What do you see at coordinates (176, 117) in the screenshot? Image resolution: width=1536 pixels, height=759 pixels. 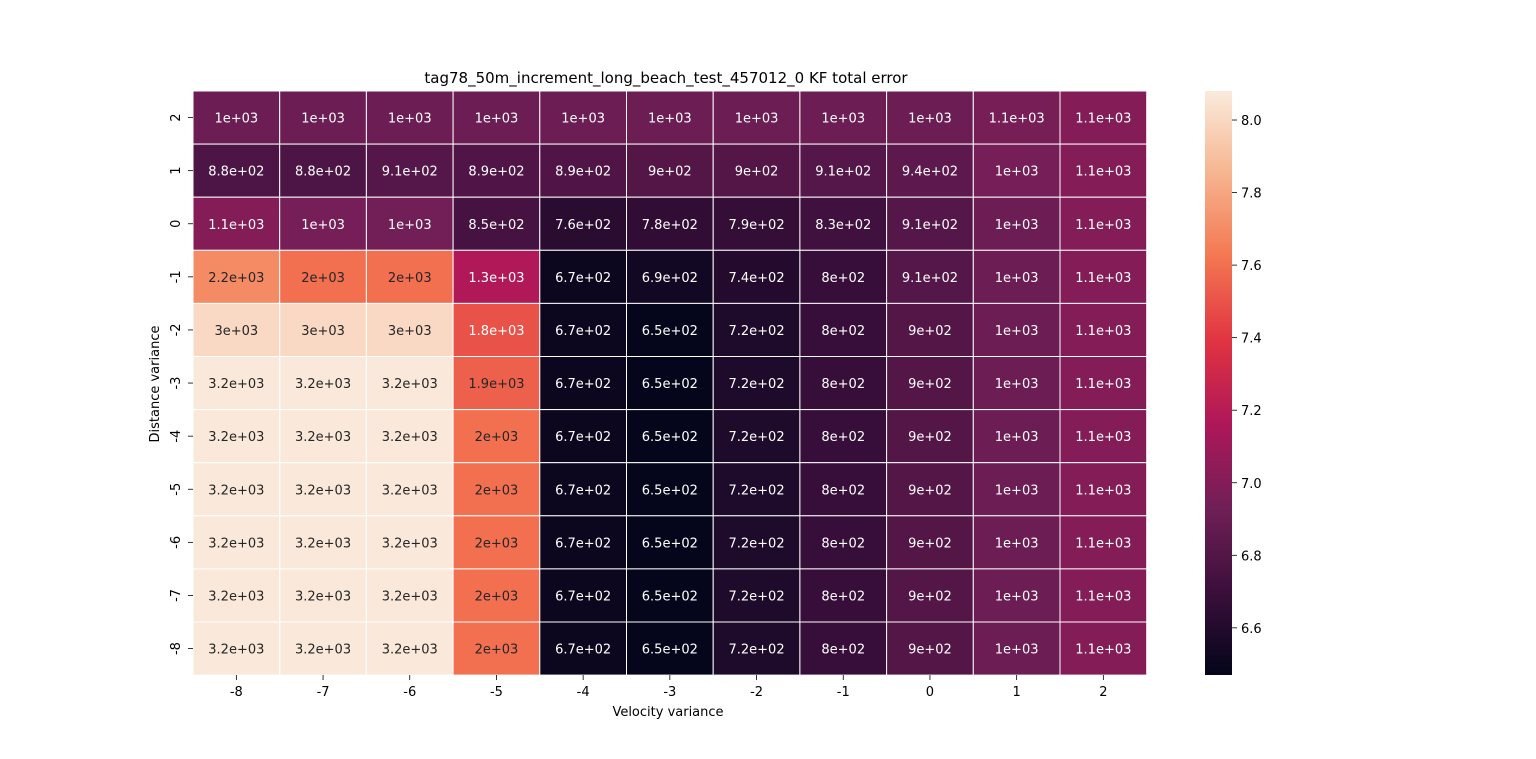 I see `y-tick-label: 2` at bounding box center [176, 117].